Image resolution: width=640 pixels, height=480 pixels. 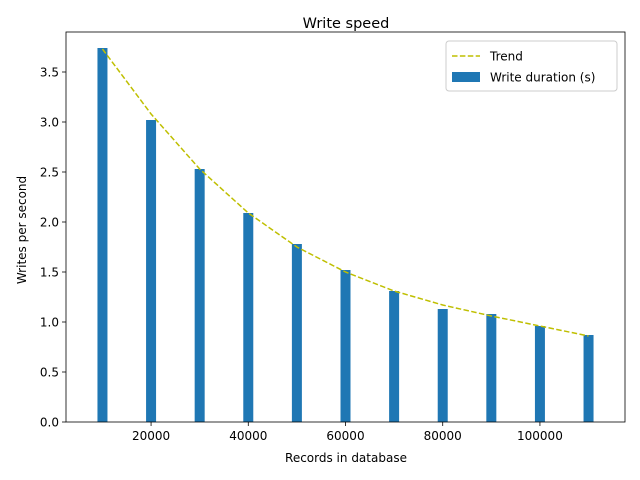 I want to click on x-tick-label-60000: 60000, so click(x=345, y=436).